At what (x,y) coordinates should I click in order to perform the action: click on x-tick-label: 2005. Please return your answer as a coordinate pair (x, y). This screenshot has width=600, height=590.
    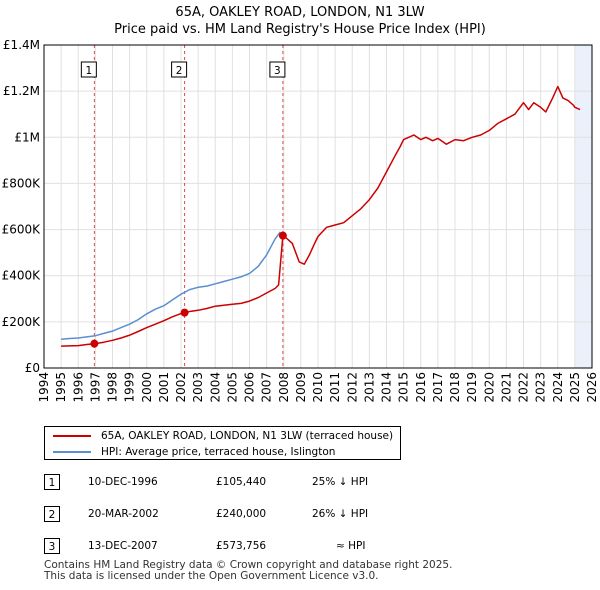
    Looking at the image, I should click on (232, 387).